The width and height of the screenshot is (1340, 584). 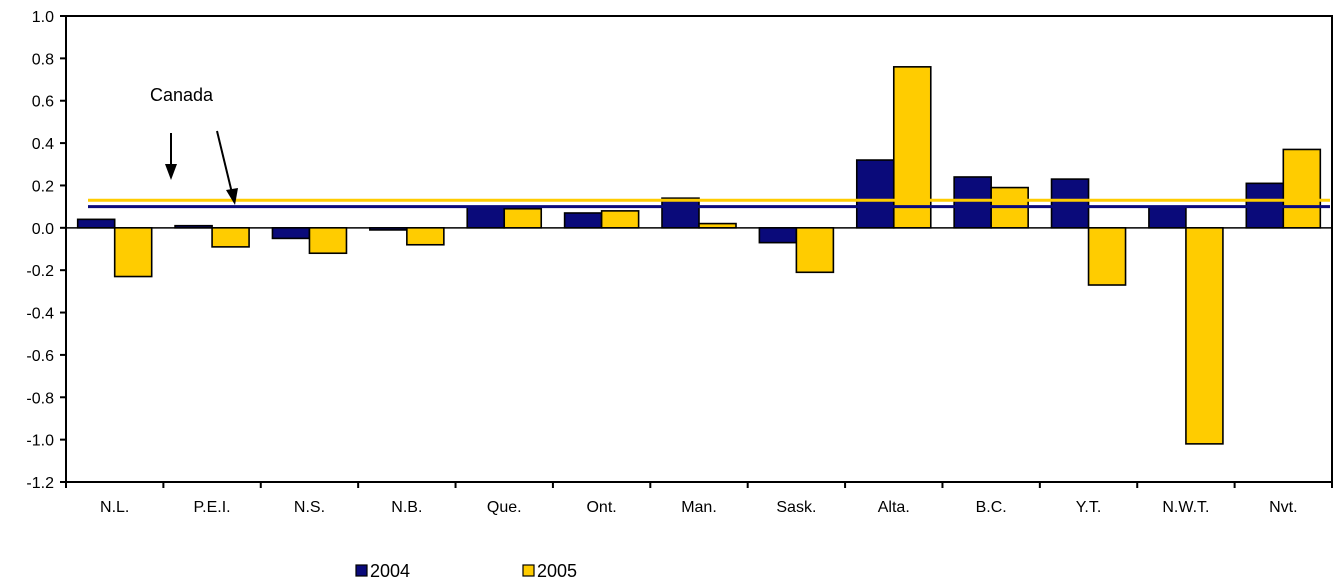 What do you see at coordinates (991, 507) in the screenshot?
I see `x-axis-tick-label: B.C.` at bounding box center [991, 507].